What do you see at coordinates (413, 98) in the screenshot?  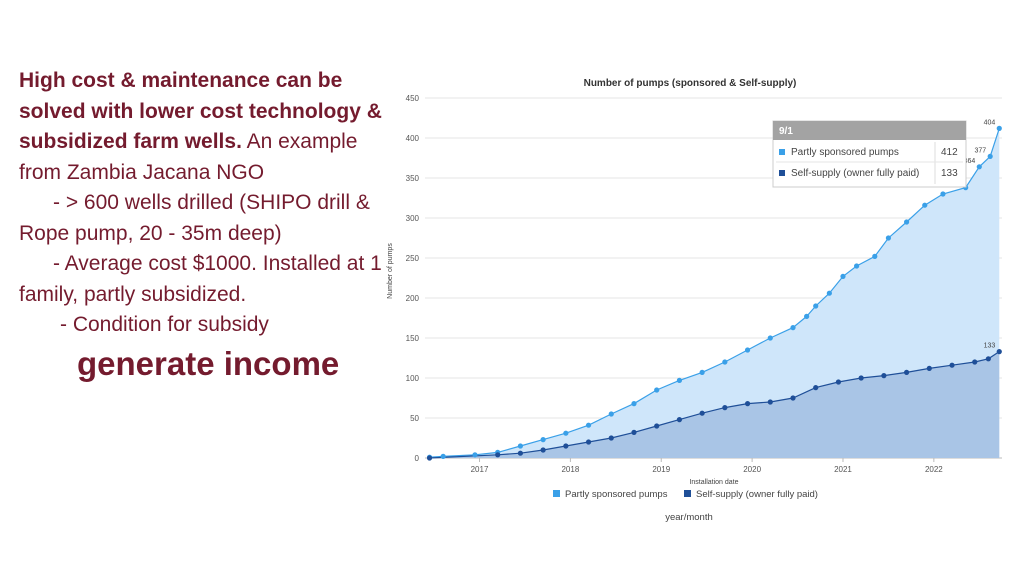 I see `y-tick-label: 450` at bounding box center [413, 98].